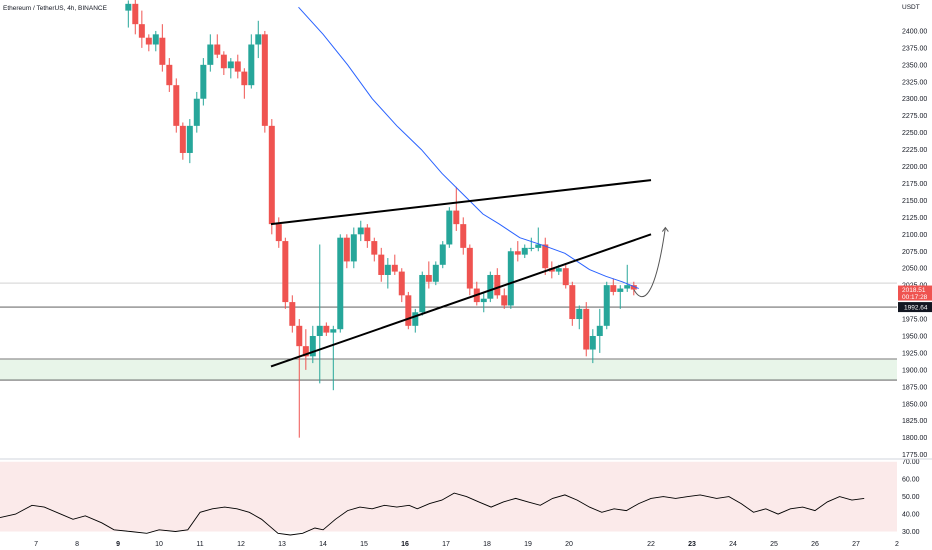  I want to click on price-tick-label: 1900.00, so click(914, 370).